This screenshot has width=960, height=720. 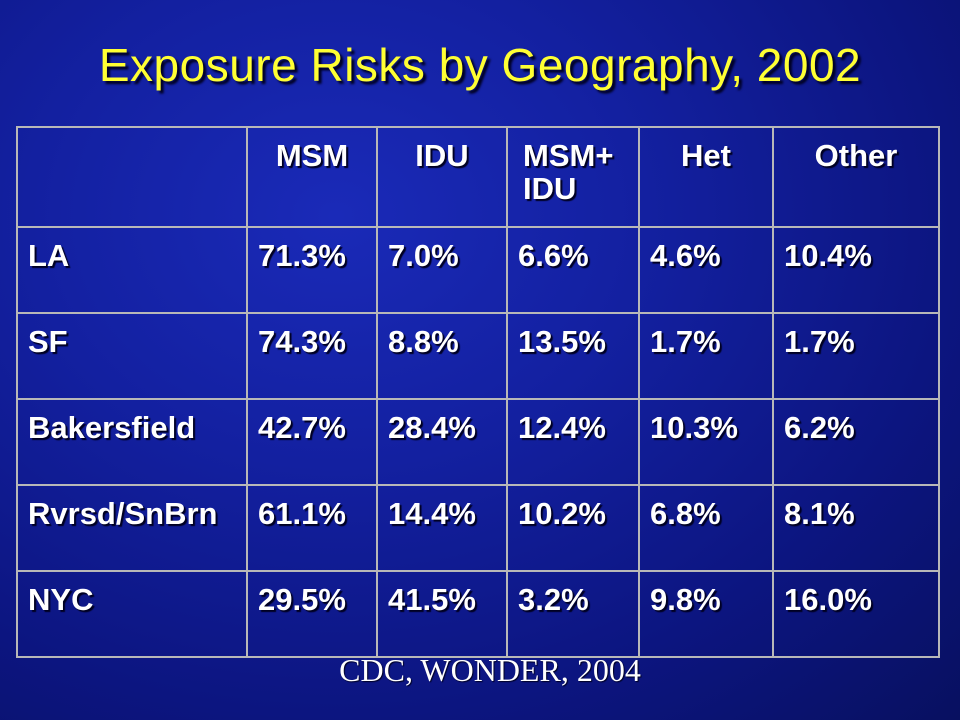 What do you see at coordinates (856, 528) in the screenshot?
I see `table-cell: 8.1%` at bounding box center [856, 528].